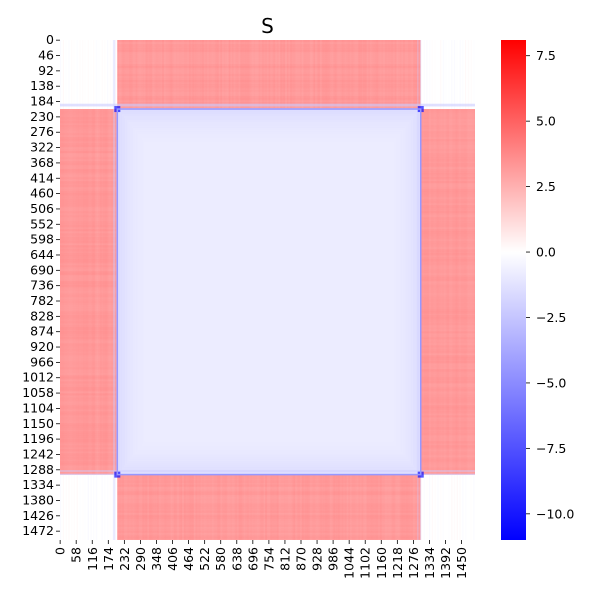 The width and height of the screenshot is (600, 600). Describe the element at coordinates (236, 559) in the screenshot. I see `x-tick-label: 638` at that location.